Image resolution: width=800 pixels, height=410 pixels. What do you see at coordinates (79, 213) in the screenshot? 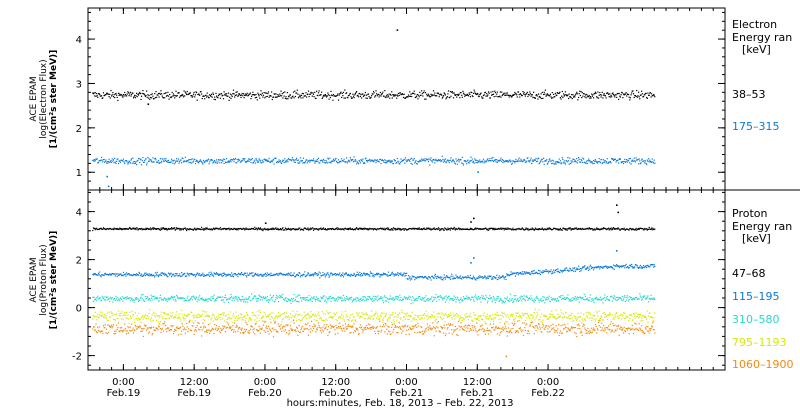
I see `y-tick-label: 4` at bounding box center [79, 213].